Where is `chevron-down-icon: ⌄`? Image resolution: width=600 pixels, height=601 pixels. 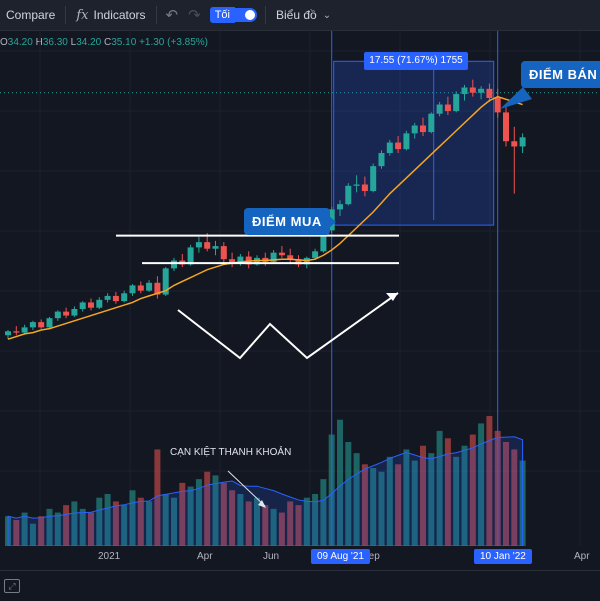 chevron-down-icon: ⌄ is located at coordinates (327, 15).